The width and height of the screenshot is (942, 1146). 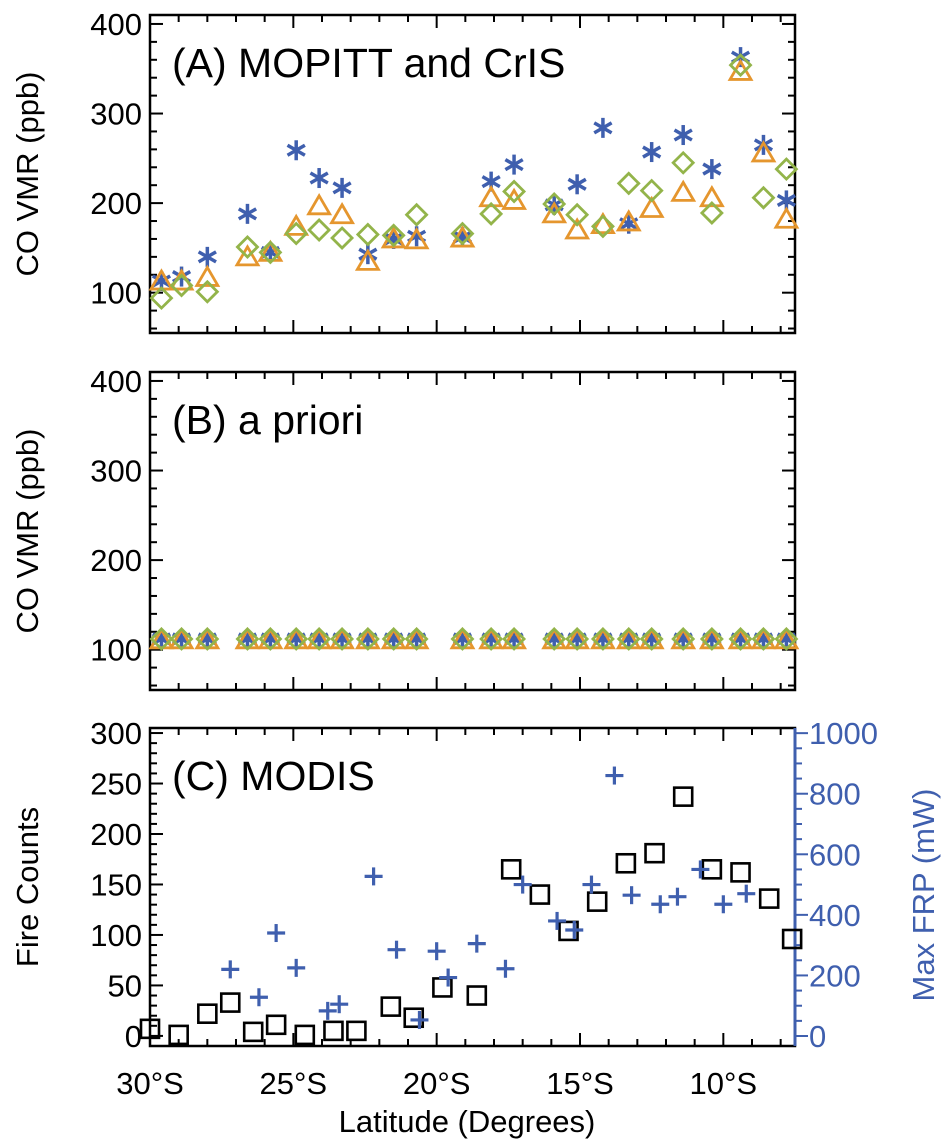 What do you see at coordinates (843, 733) in the screenshot?
I see `right-y-tick-label: 1000` at bounding box center [843, 733].